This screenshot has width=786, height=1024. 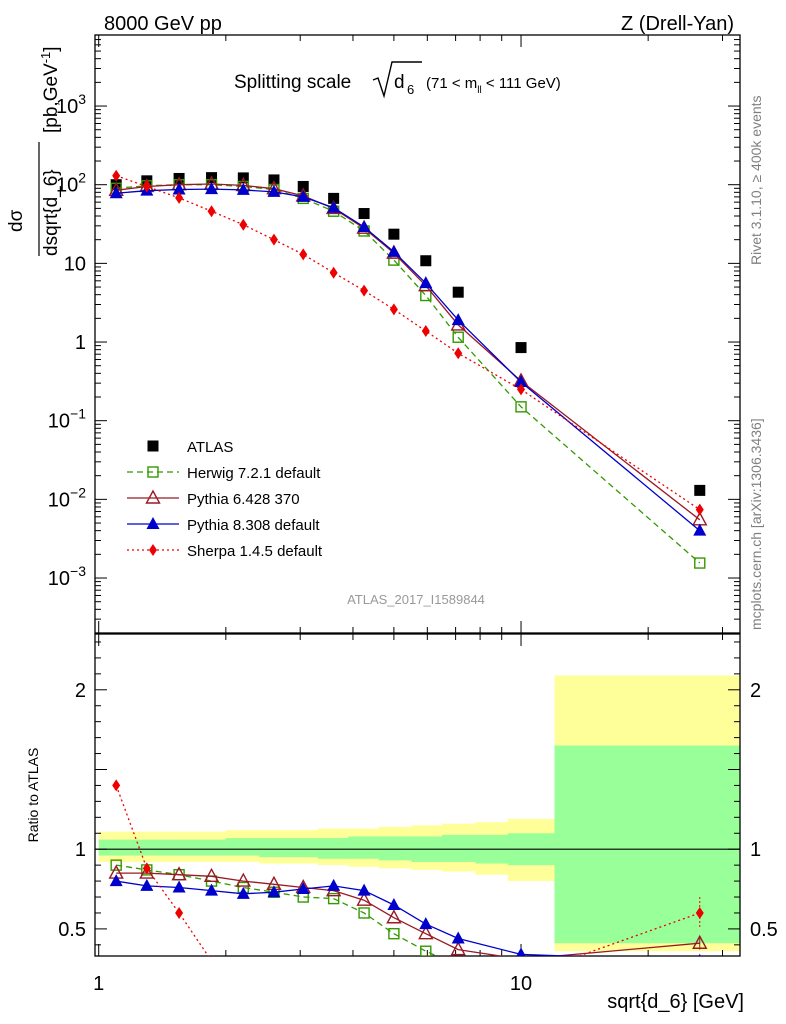 I want to click on legend-entry-herwig-7-2-1-default: Herwig 7.2.1 default, so click(x=224, y=473).